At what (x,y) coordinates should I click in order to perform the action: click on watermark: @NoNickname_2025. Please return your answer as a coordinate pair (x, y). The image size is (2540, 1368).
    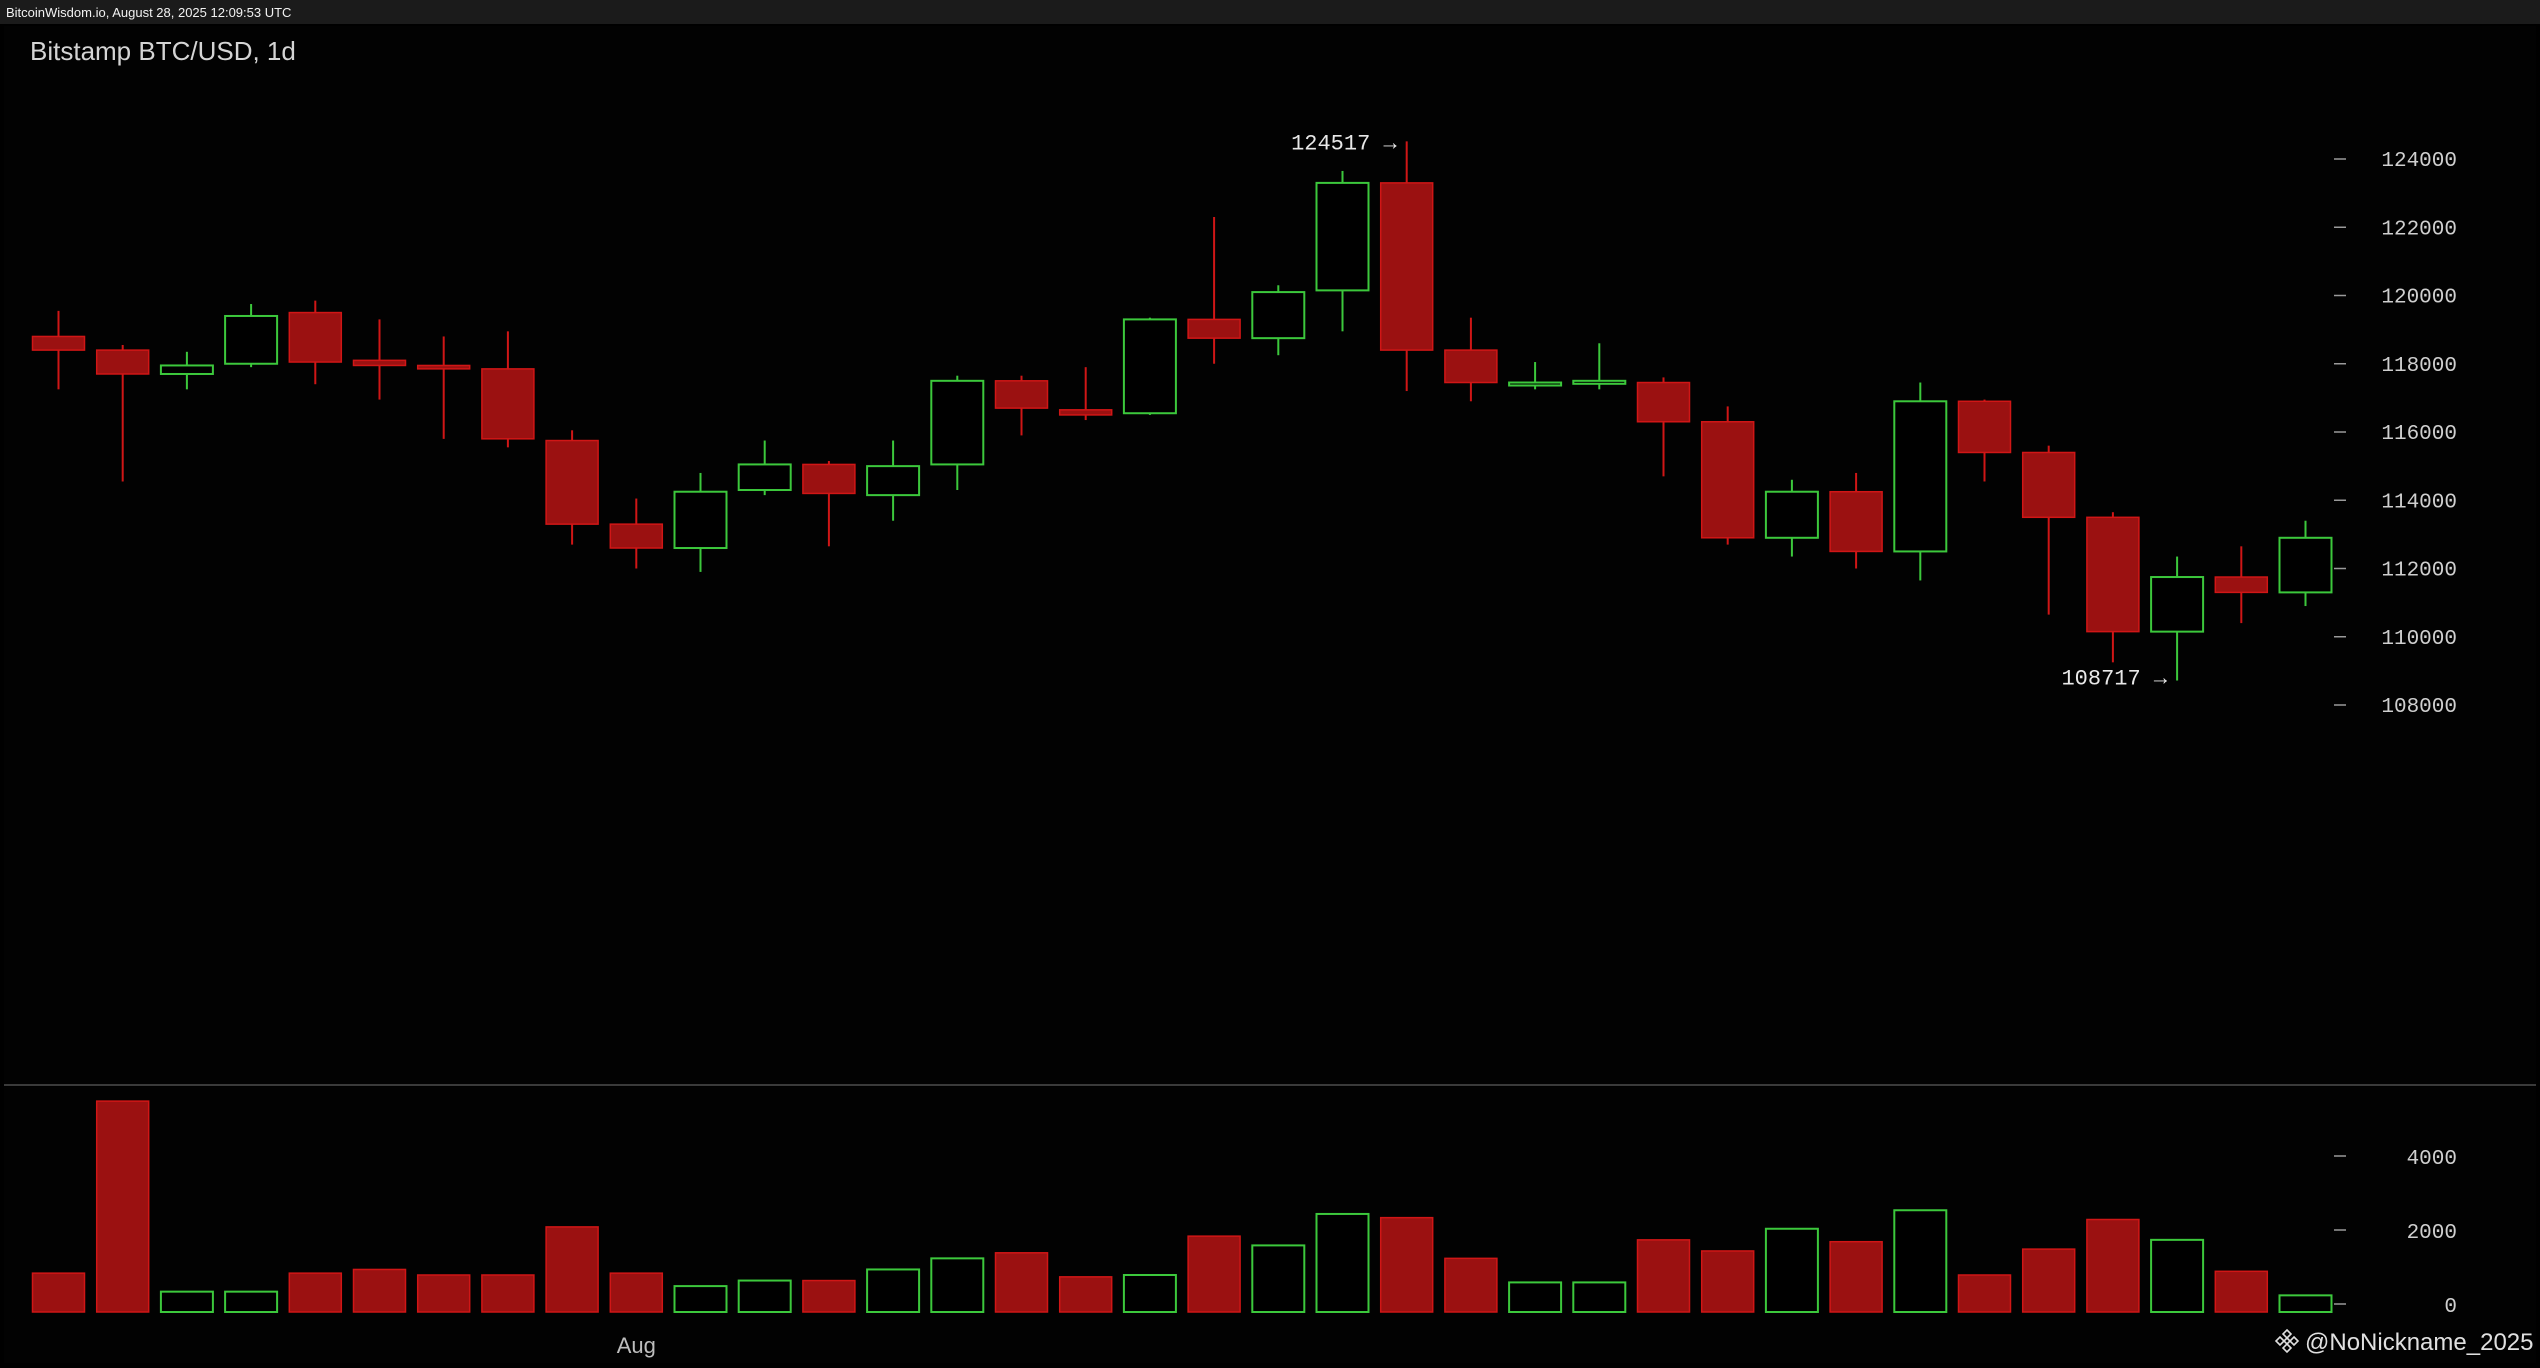
    Looking at the image, I should click on (2403, 1342).